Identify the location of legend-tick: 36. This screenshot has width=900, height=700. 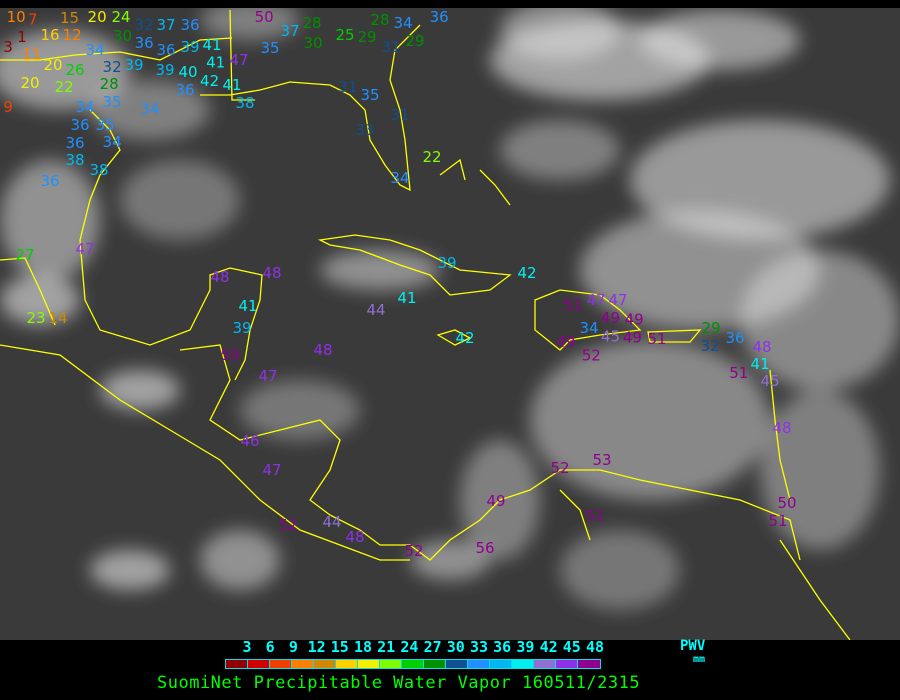
(502, 647).